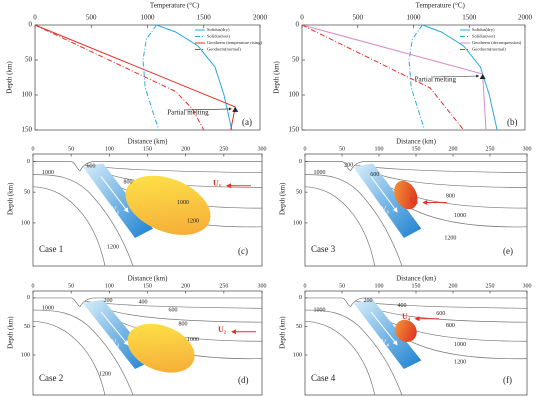  Describe the element at coordinates (247, 122) in the screenshot. I see `panel-label: (a)` at that location.